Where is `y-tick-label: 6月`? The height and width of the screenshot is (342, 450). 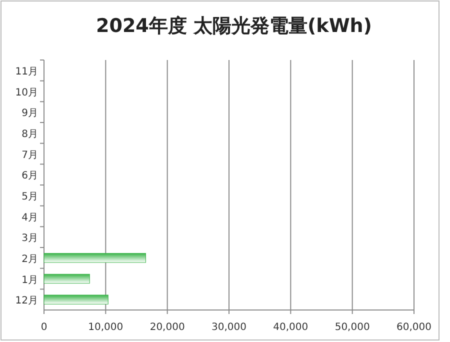
y-tick-label: 6月 is located at coordinates (30, 176).